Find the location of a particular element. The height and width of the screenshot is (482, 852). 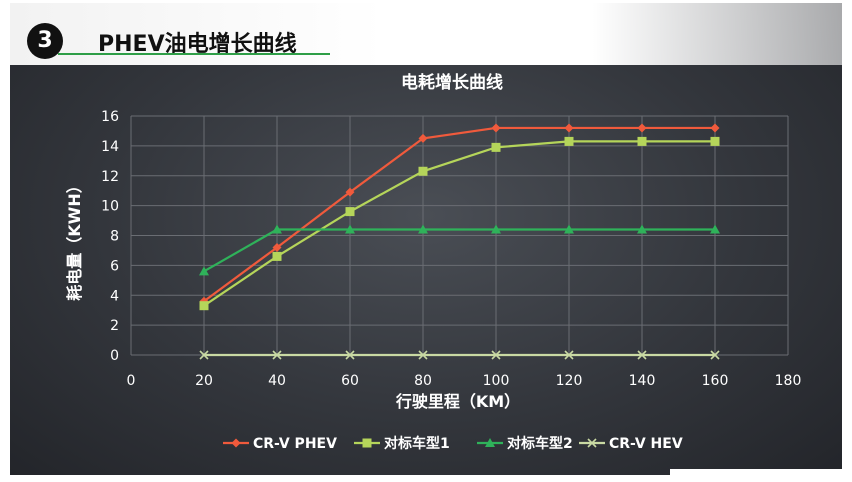

x-tick-label: 100 is located at coordinates (496, 381).